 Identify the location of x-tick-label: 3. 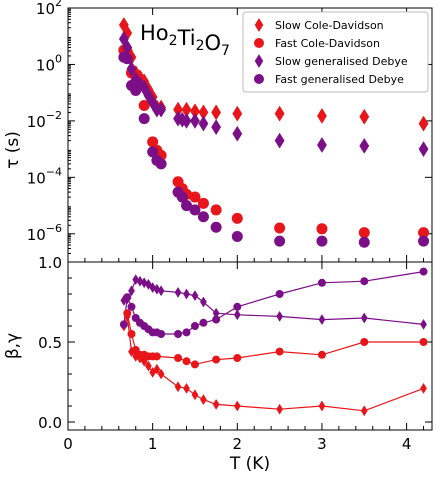
(322, 444).